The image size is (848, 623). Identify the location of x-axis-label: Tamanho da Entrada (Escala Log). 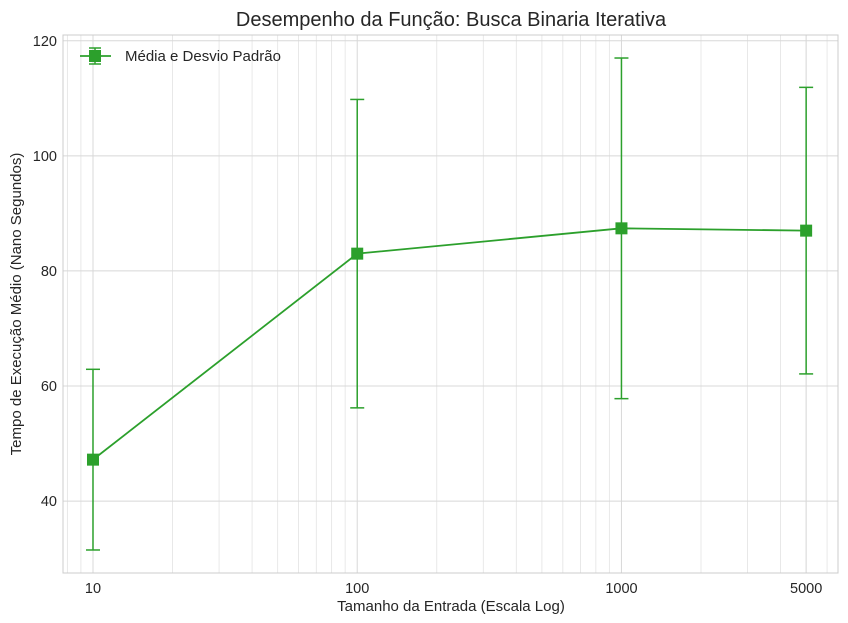
(451, 606).